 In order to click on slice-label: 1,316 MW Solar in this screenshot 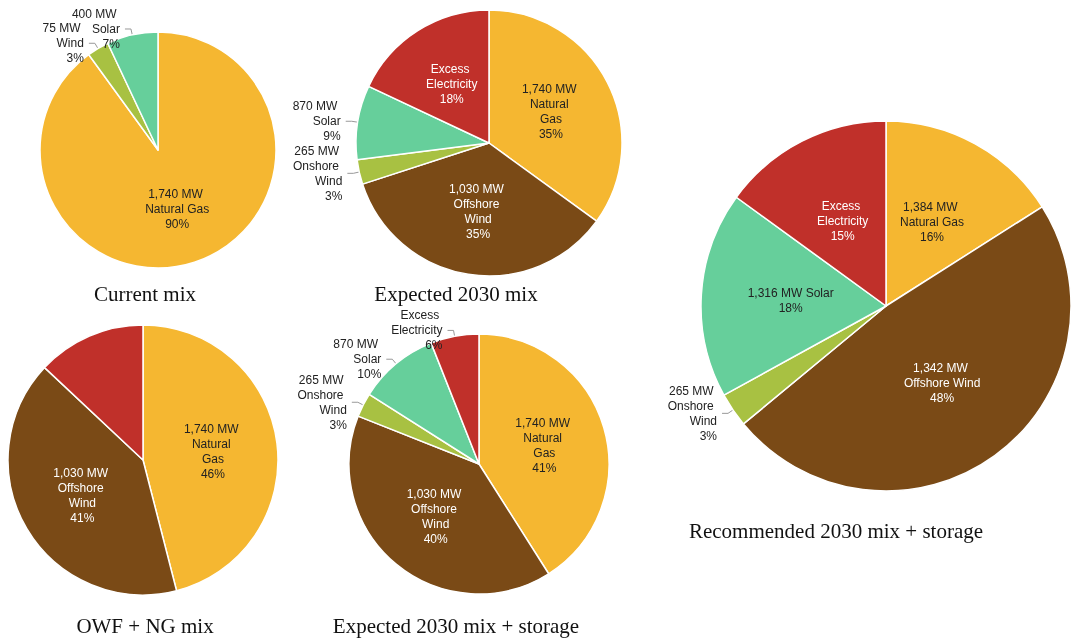, I will do `click(790, 292)`.